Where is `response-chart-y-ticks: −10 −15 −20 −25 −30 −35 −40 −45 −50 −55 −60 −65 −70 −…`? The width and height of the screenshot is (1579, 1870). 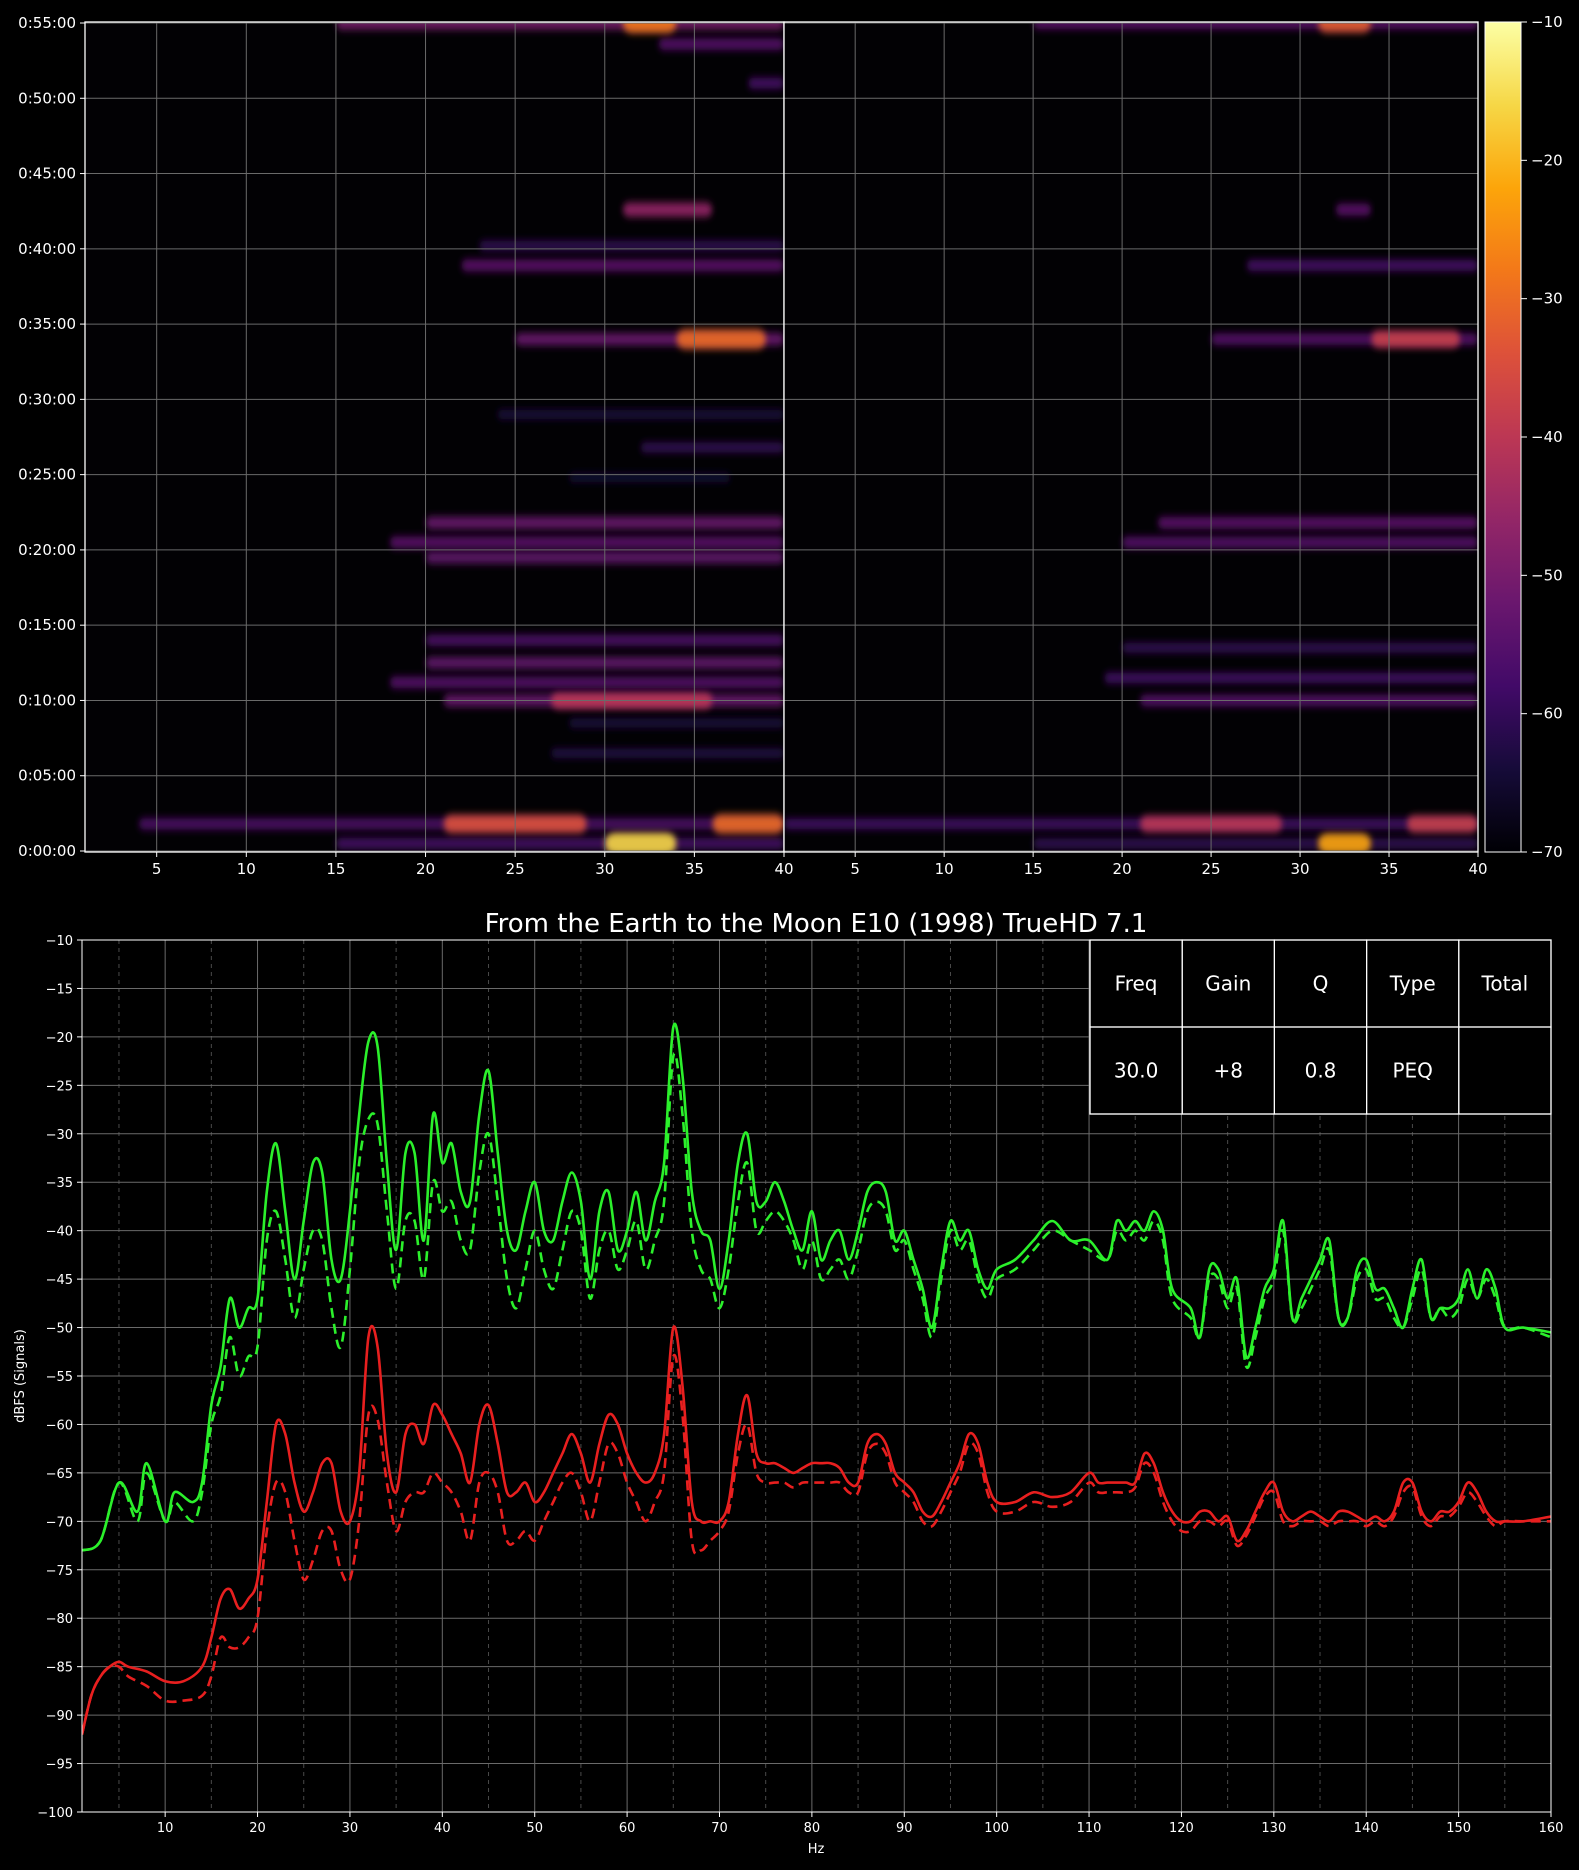
response-chart-y-ticks: −10 −15 −20 −25 −30 −35 −40 −45 −50 −55 −60 −65 −70 −… is located at coordinates (59, 1377).